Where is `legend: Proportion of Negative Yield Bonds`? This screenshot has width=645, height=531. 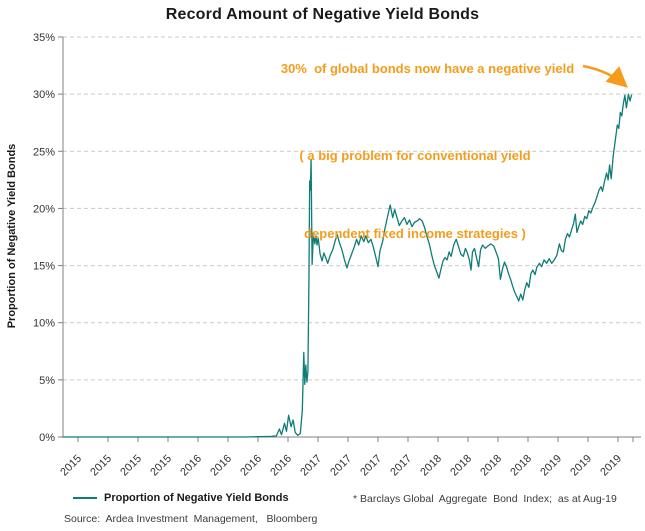 legend: Proportion of Negative Yield Bonds is located at coordinates (181, 498).